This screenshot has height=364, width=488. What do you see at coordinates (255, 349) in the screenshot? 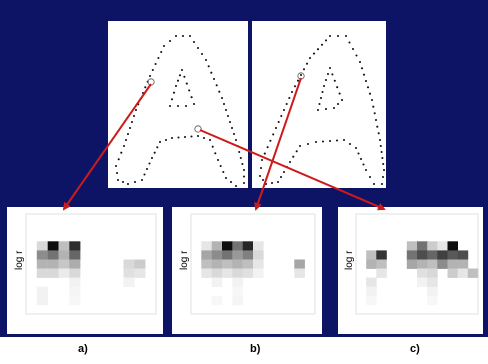
I see `panel-label-b: b)` at bounding box center [255, 349].